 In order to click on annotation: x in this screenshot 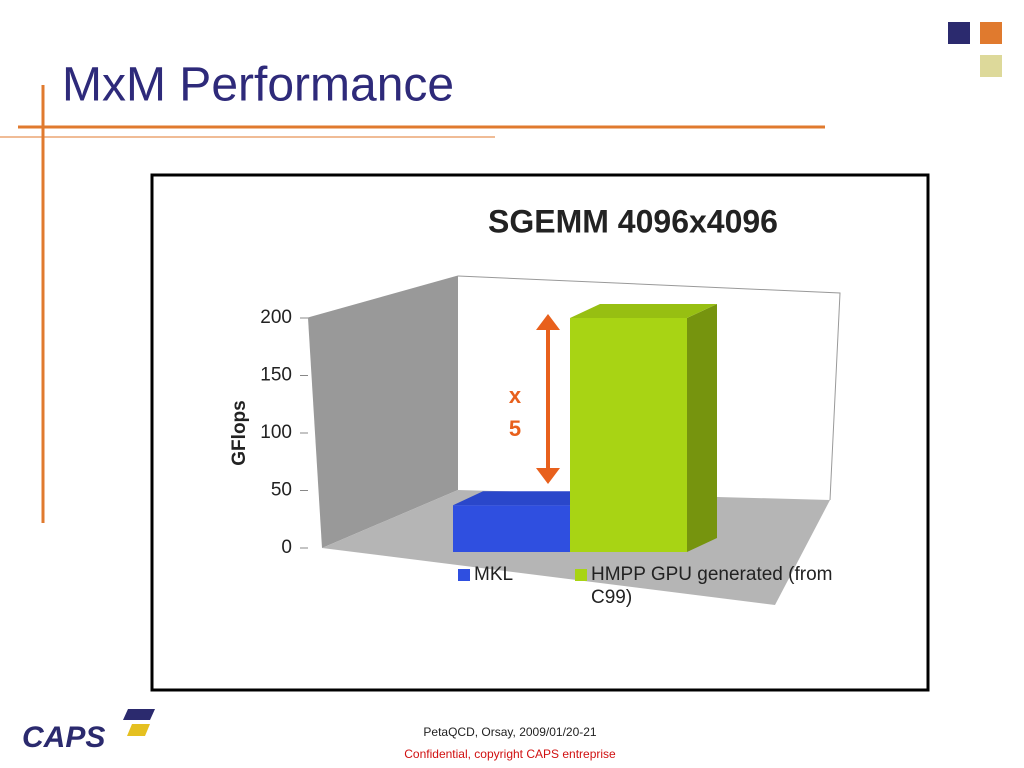, I will do `click(515, 395)`.